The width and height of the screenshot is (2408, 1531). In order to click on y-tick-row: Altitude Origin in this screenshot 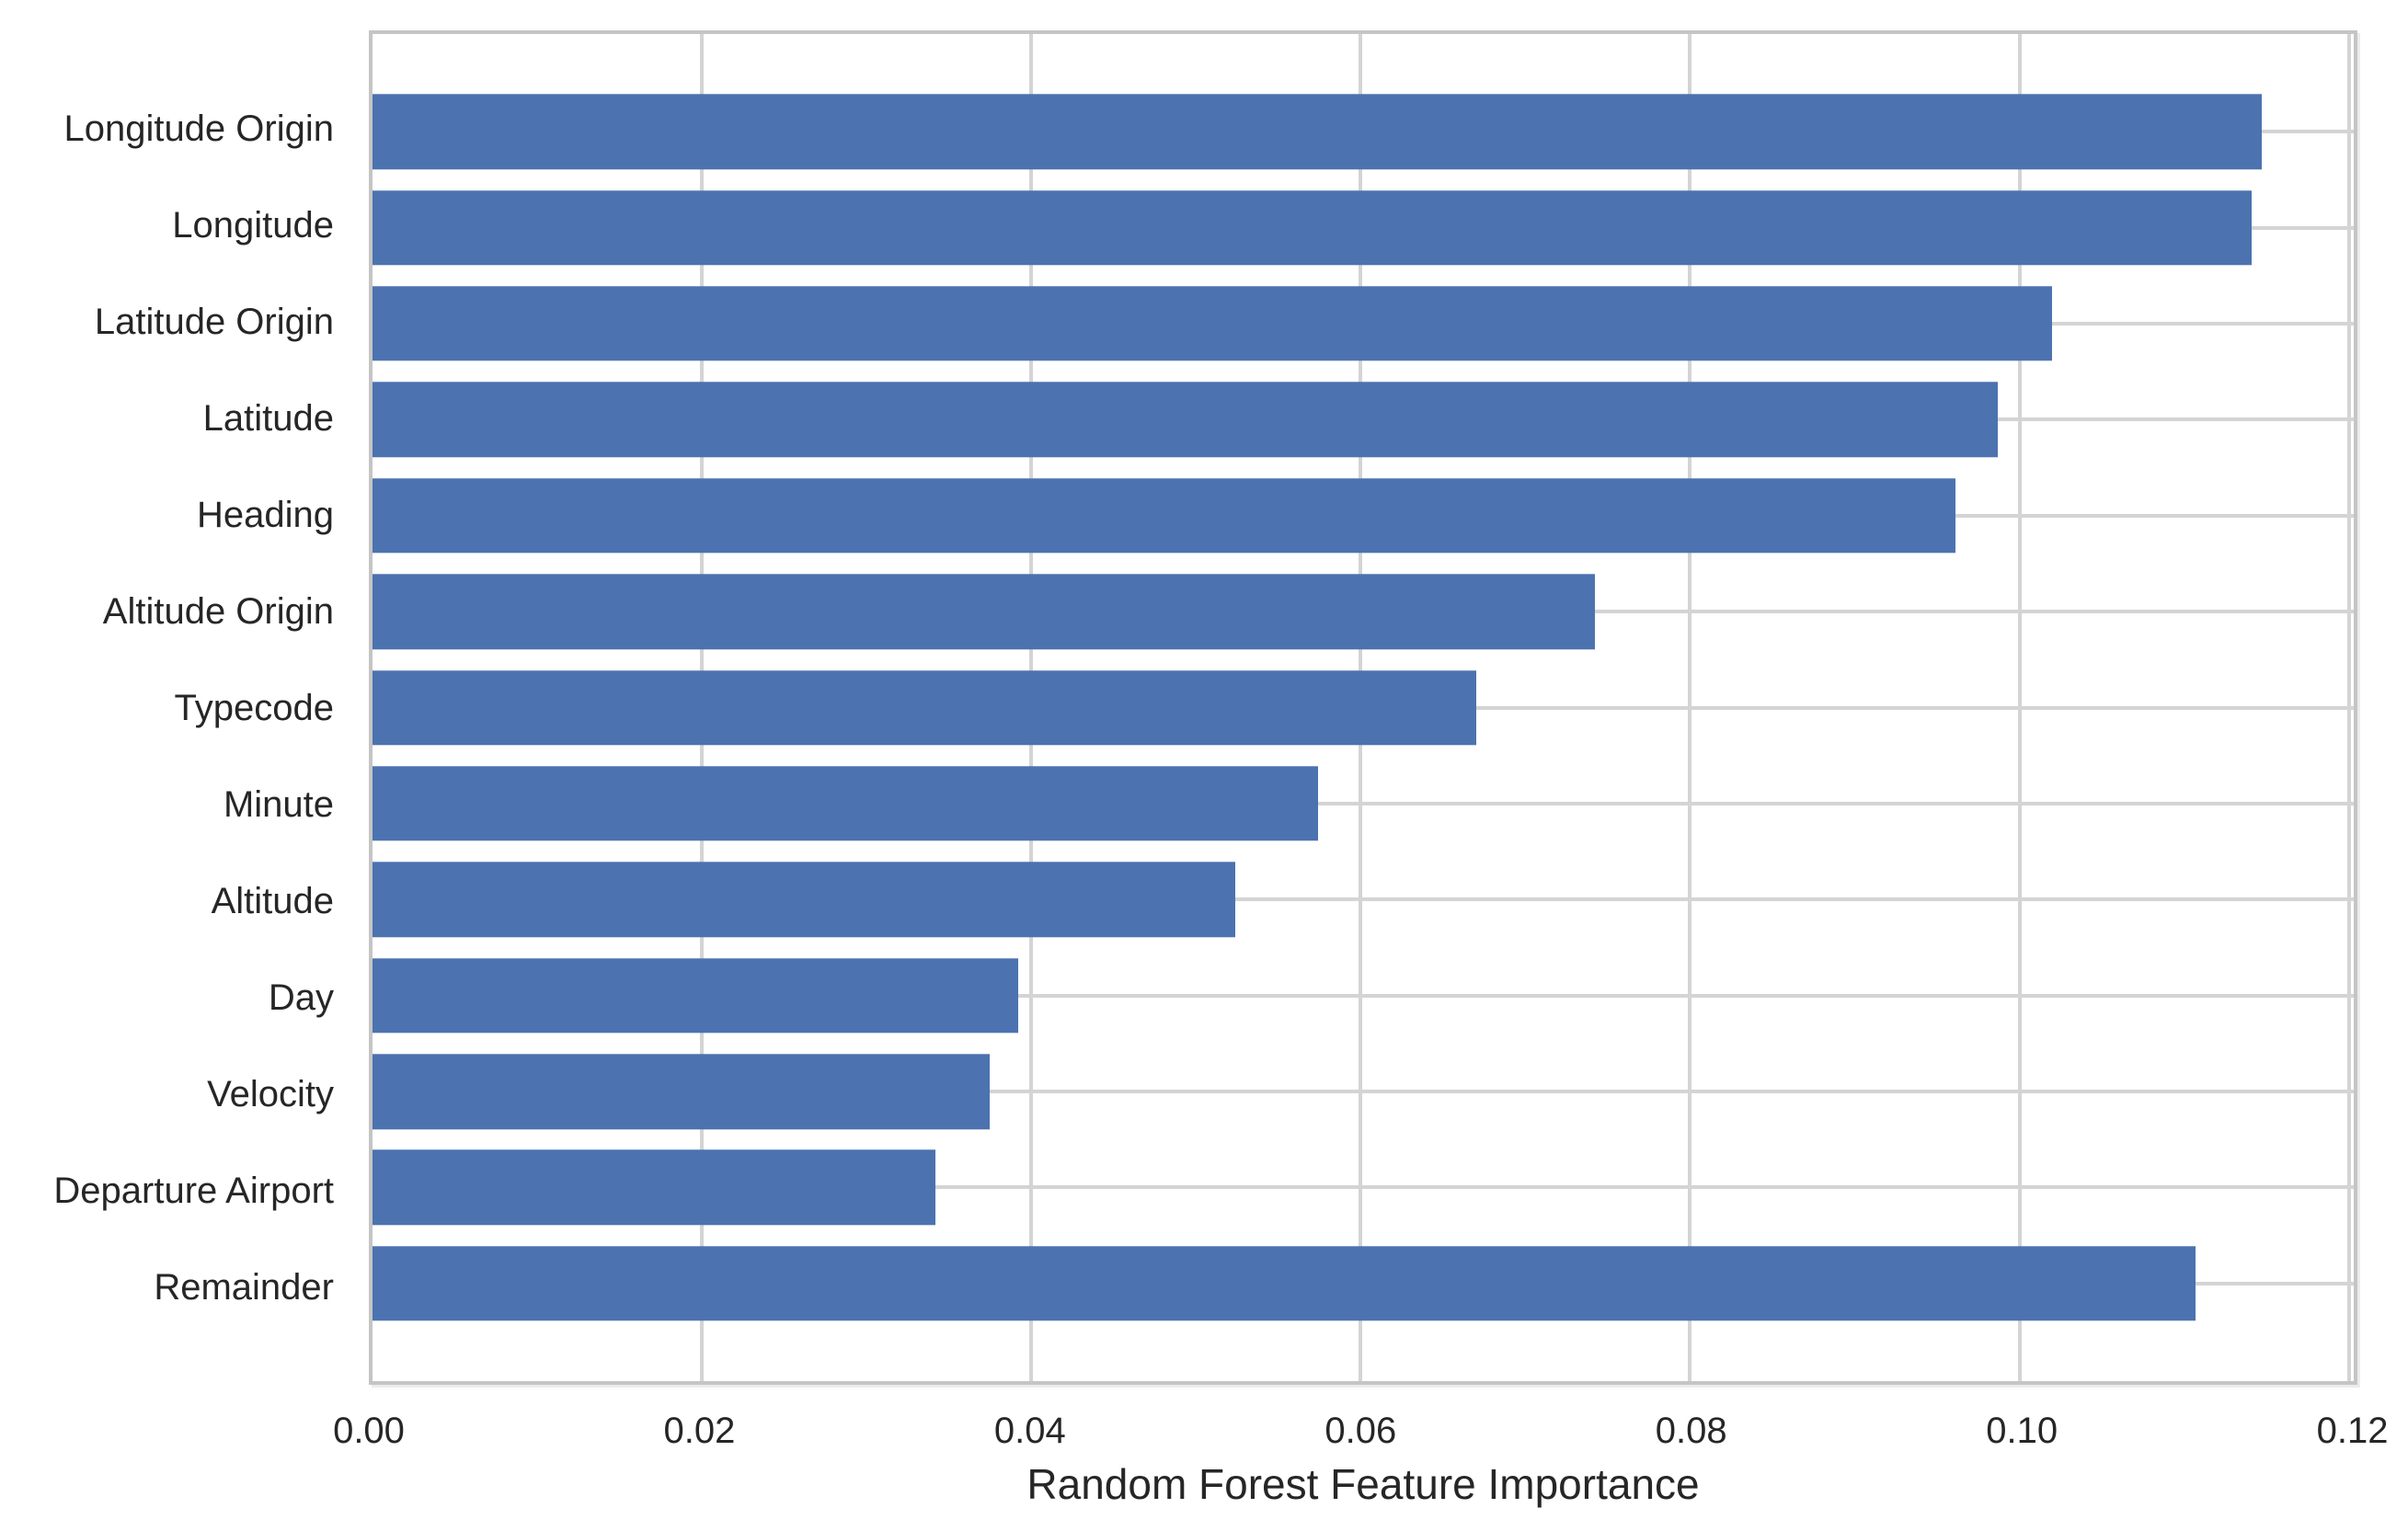, I will do `click(167, 611)`.